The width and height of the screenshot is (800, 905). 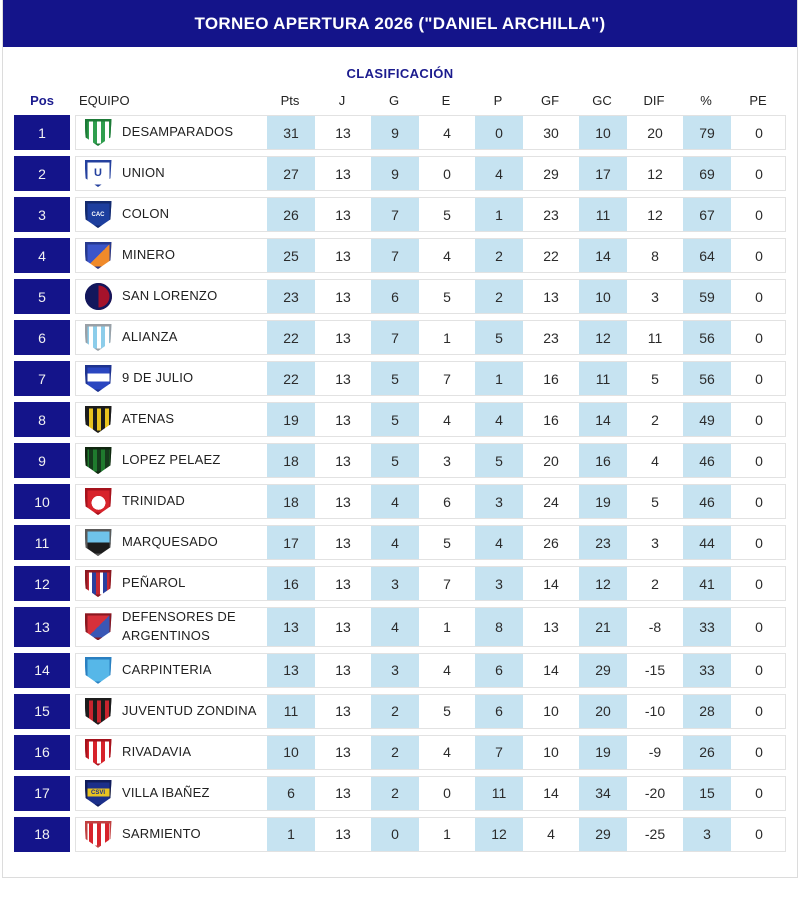 I want to click on position-badge: 15, so click(x=42, y=711).